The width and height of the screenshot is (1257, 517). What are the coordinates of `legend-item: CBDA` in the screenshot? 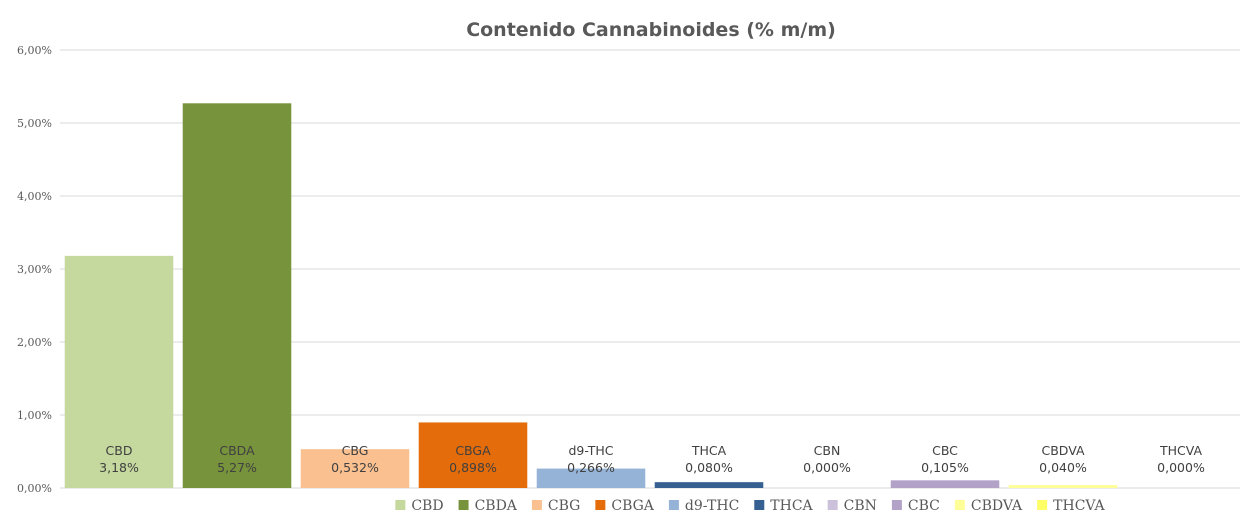 It's located at (488, 506).